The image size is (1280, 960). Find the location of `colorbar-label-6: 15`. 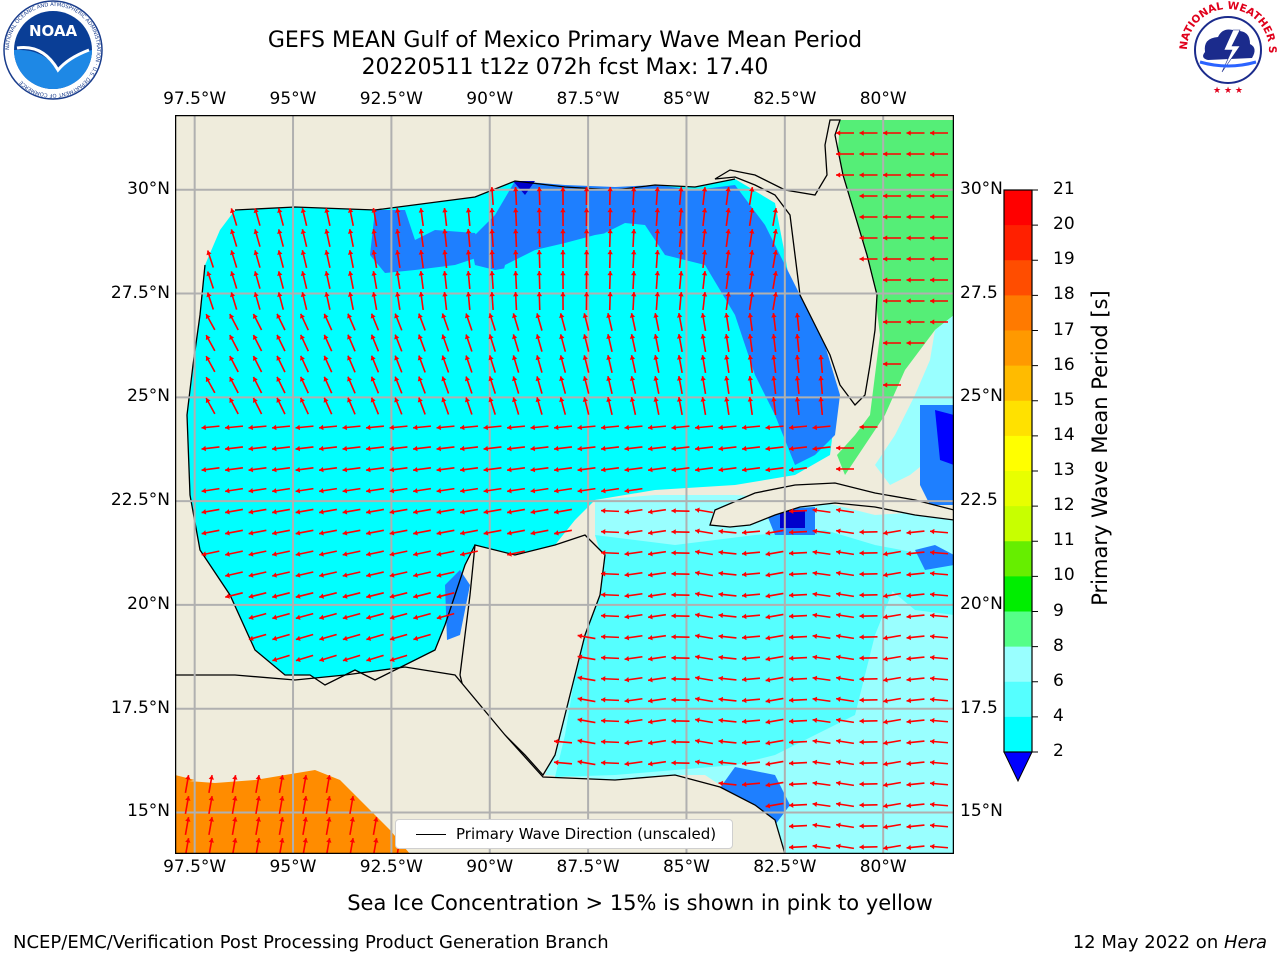

colorbar-label-6: 15 is located at coordinates (1064, 399).